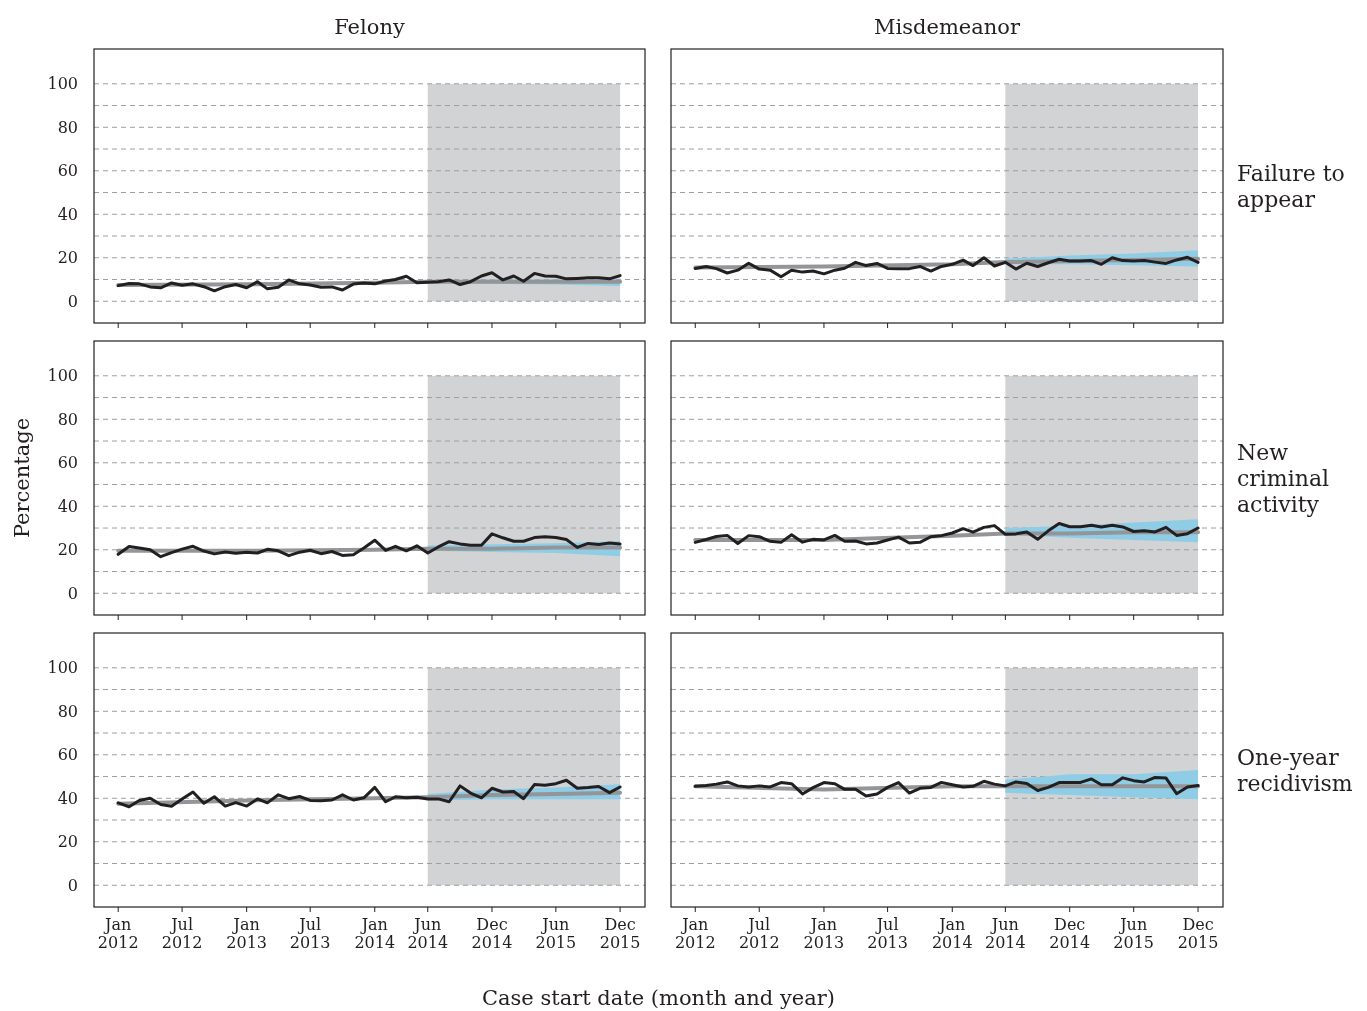  Describe the element at coordinates (369, 27) in the screenshot. I see `chart-title: Felony` at that location.